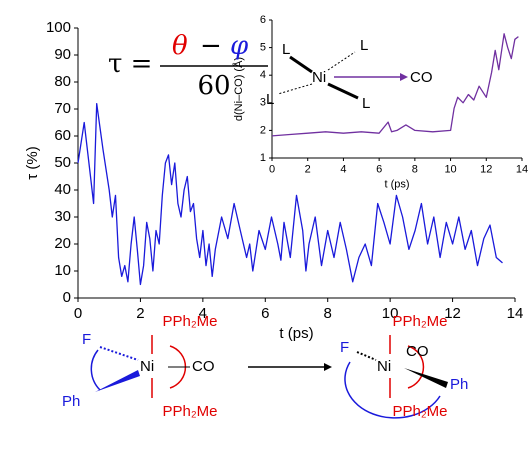 Image resolution: width=531 pixels, height=450 pixels. Describe the element at coordinates (239, 46) in the screenshot. I see `phi: φ` at that location.